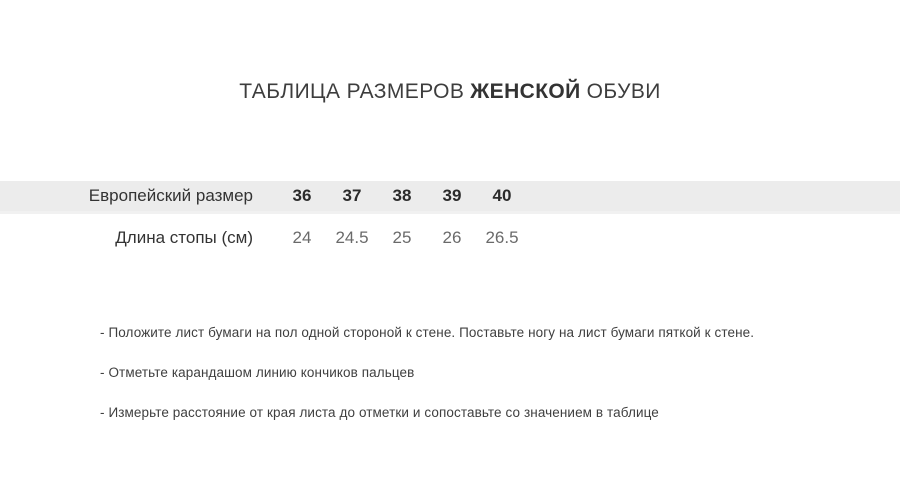 The image size is (900, 500). I want to click on size-row-foot-length: Длина стопы (см) 24 24.5 25 26 26.5, so click(450, 238).